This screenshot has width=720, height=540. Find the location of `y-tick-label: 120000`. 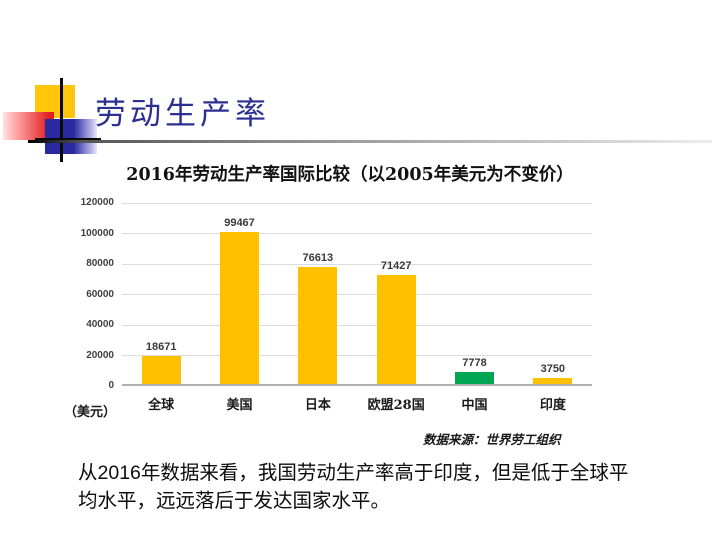

y-tick-label: 120000 is located at coordinates (97, 202).